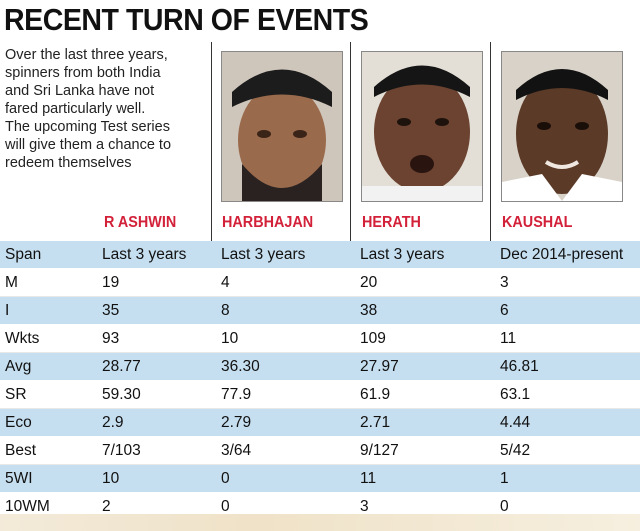 The width and height of the screenshot is (640, 531). Describe the element at coordinates (567, 310) in the screenshot. I see `stat-value: 6` at that location.